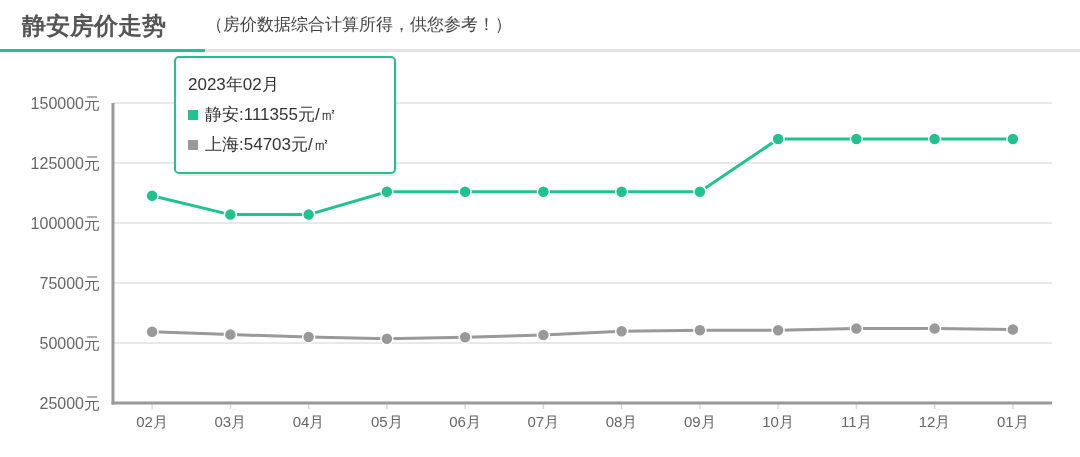 The height and width of the screenshot is (457, 1080). What do you see at coordinates (856, 421) in the screenshot?
I see `x-tick-label: 11月` at bounding box center [856, 421].